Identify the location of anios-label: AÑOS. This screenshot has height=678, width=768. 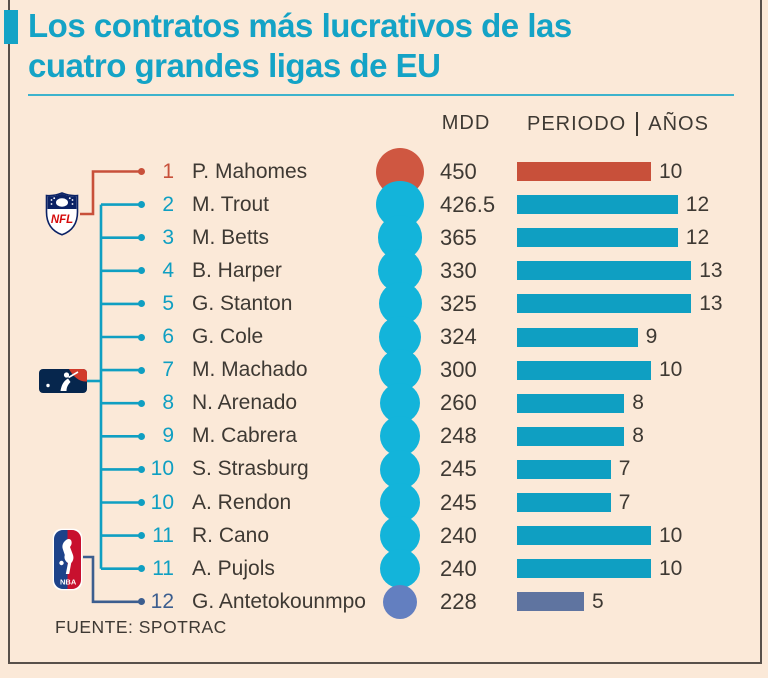
(678, 123).